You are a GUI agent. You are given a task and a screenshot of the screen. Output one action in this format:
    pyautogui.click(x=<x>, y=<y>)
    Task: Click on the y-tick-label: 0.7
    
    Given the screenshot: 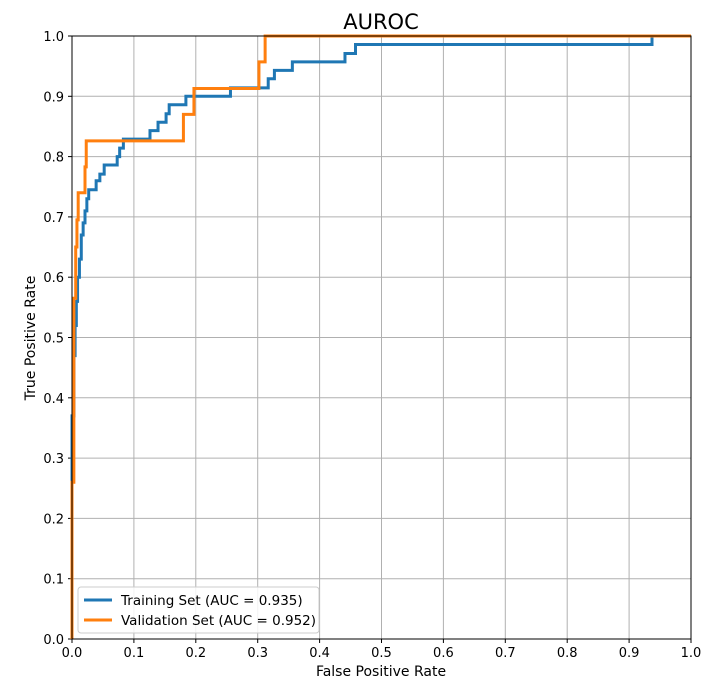 What is the action you would take?
    pyautogui.click(x=53, y=218)
    